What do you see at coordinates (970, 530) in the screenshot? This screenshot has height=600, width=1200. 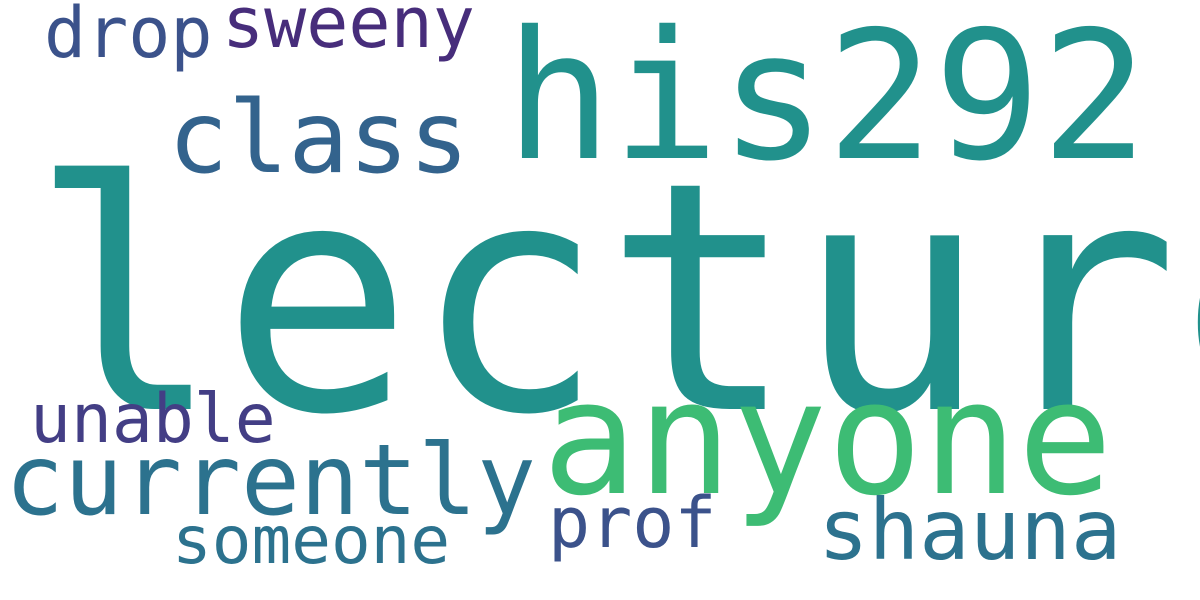 I see `word-shauna: shauna` at bounding box center [970, 530].